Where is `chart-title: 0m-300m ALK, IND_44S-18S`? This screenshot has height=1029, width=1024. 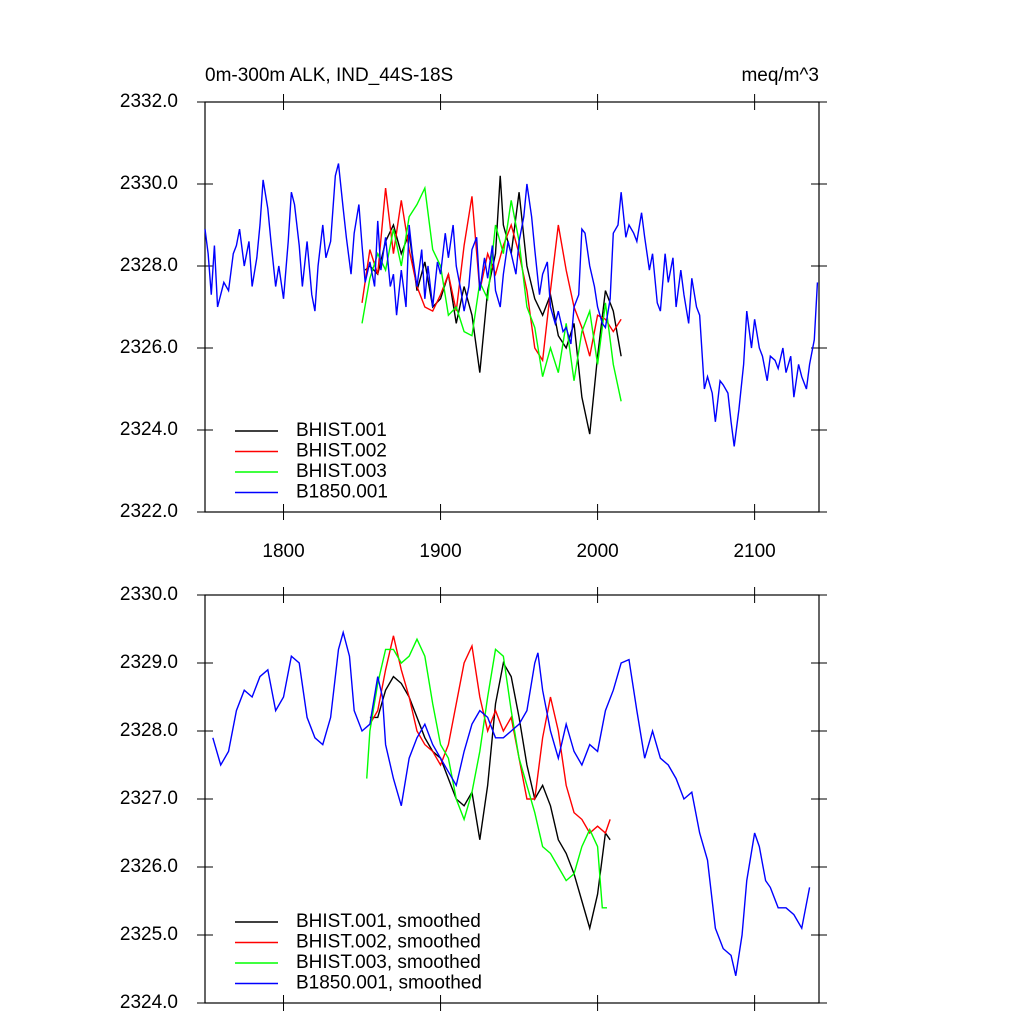 chart-title: 0m-300m ALK, IND_44S-18S is located at coordinates (329, 75).